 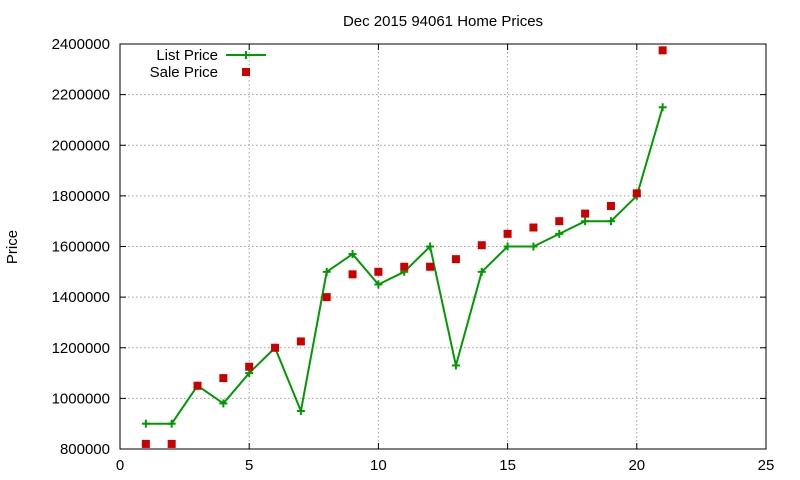 I want to click on y-axis-label: Price, so click(x=12, y=247).